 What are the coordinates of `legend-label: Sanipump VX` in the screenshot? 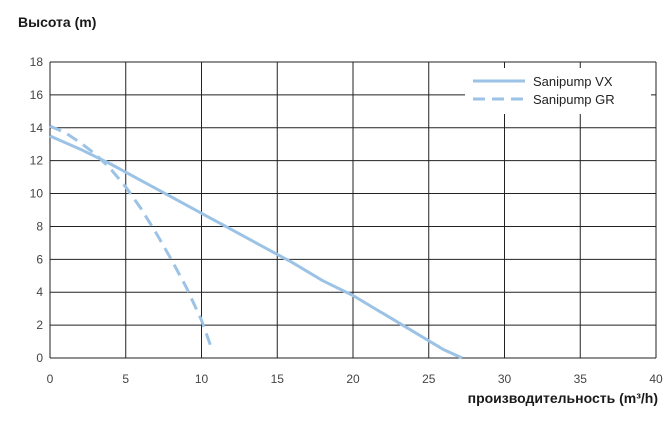 It's located at (573, 81).